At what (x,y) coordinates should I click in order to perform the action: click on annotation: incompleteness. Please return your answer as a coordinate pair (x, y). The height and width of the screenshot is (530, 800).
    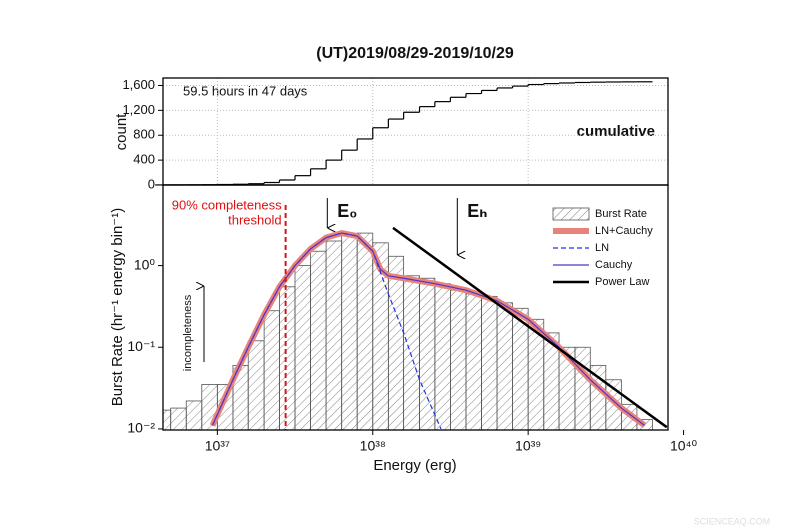
    Looking at the image, I should click on (188, 332).